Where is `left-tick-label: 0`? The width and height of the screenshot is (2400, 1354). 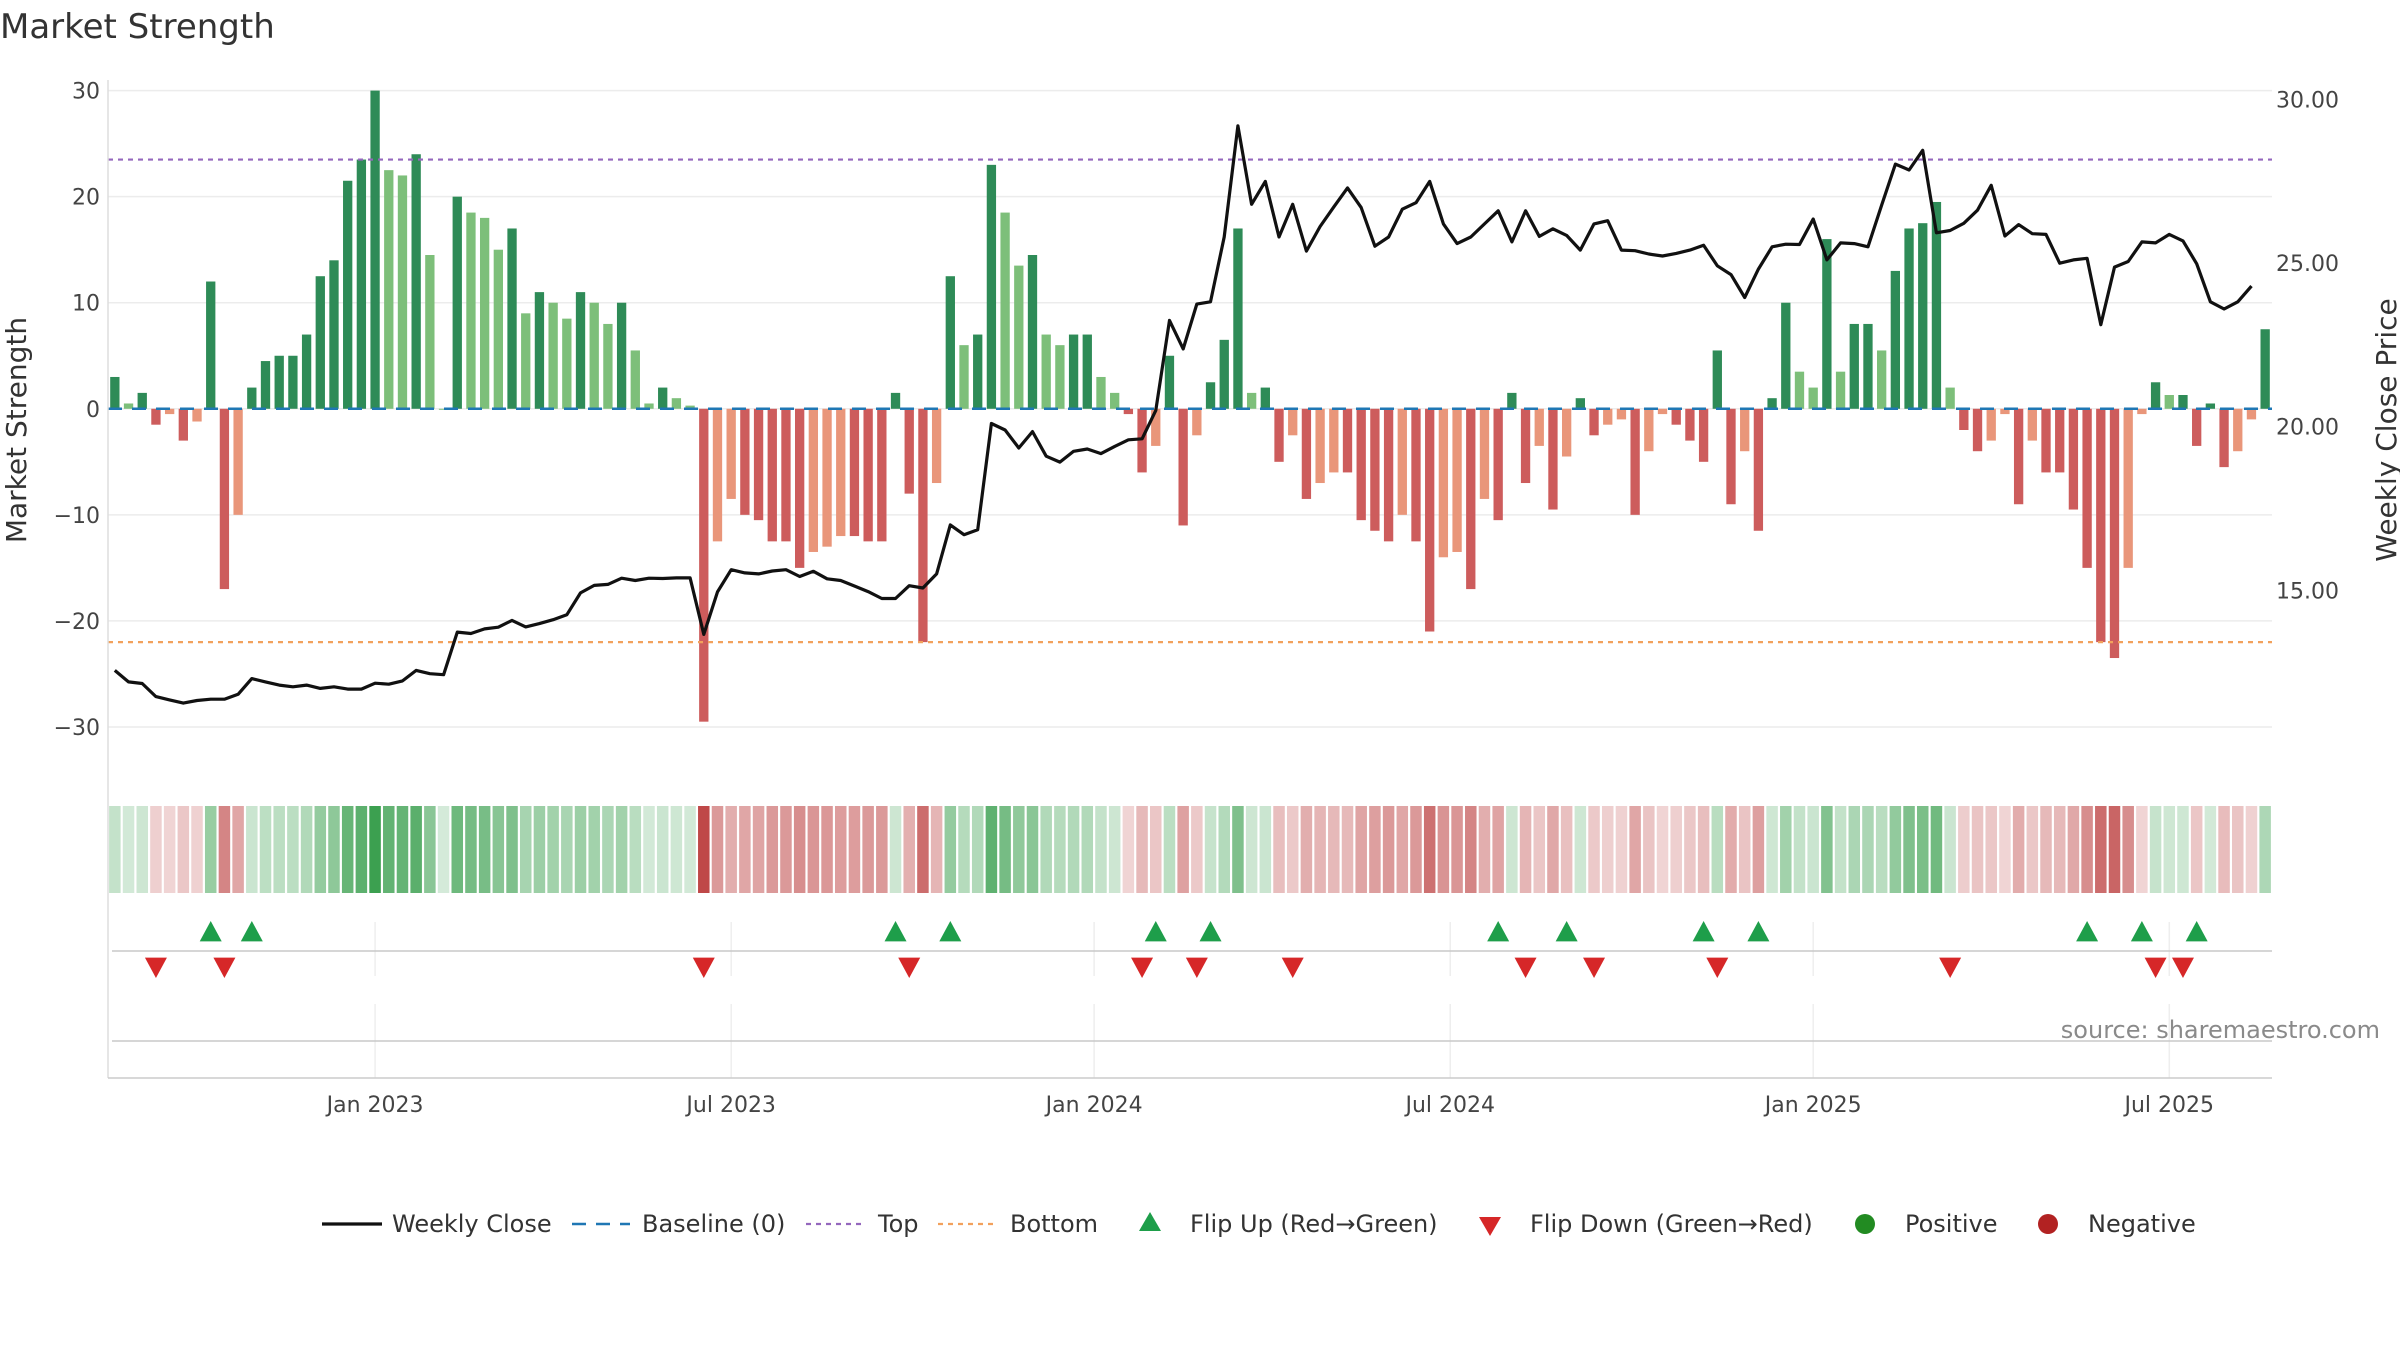
left-tick-label: 0 is located at coordinates (93, 410).